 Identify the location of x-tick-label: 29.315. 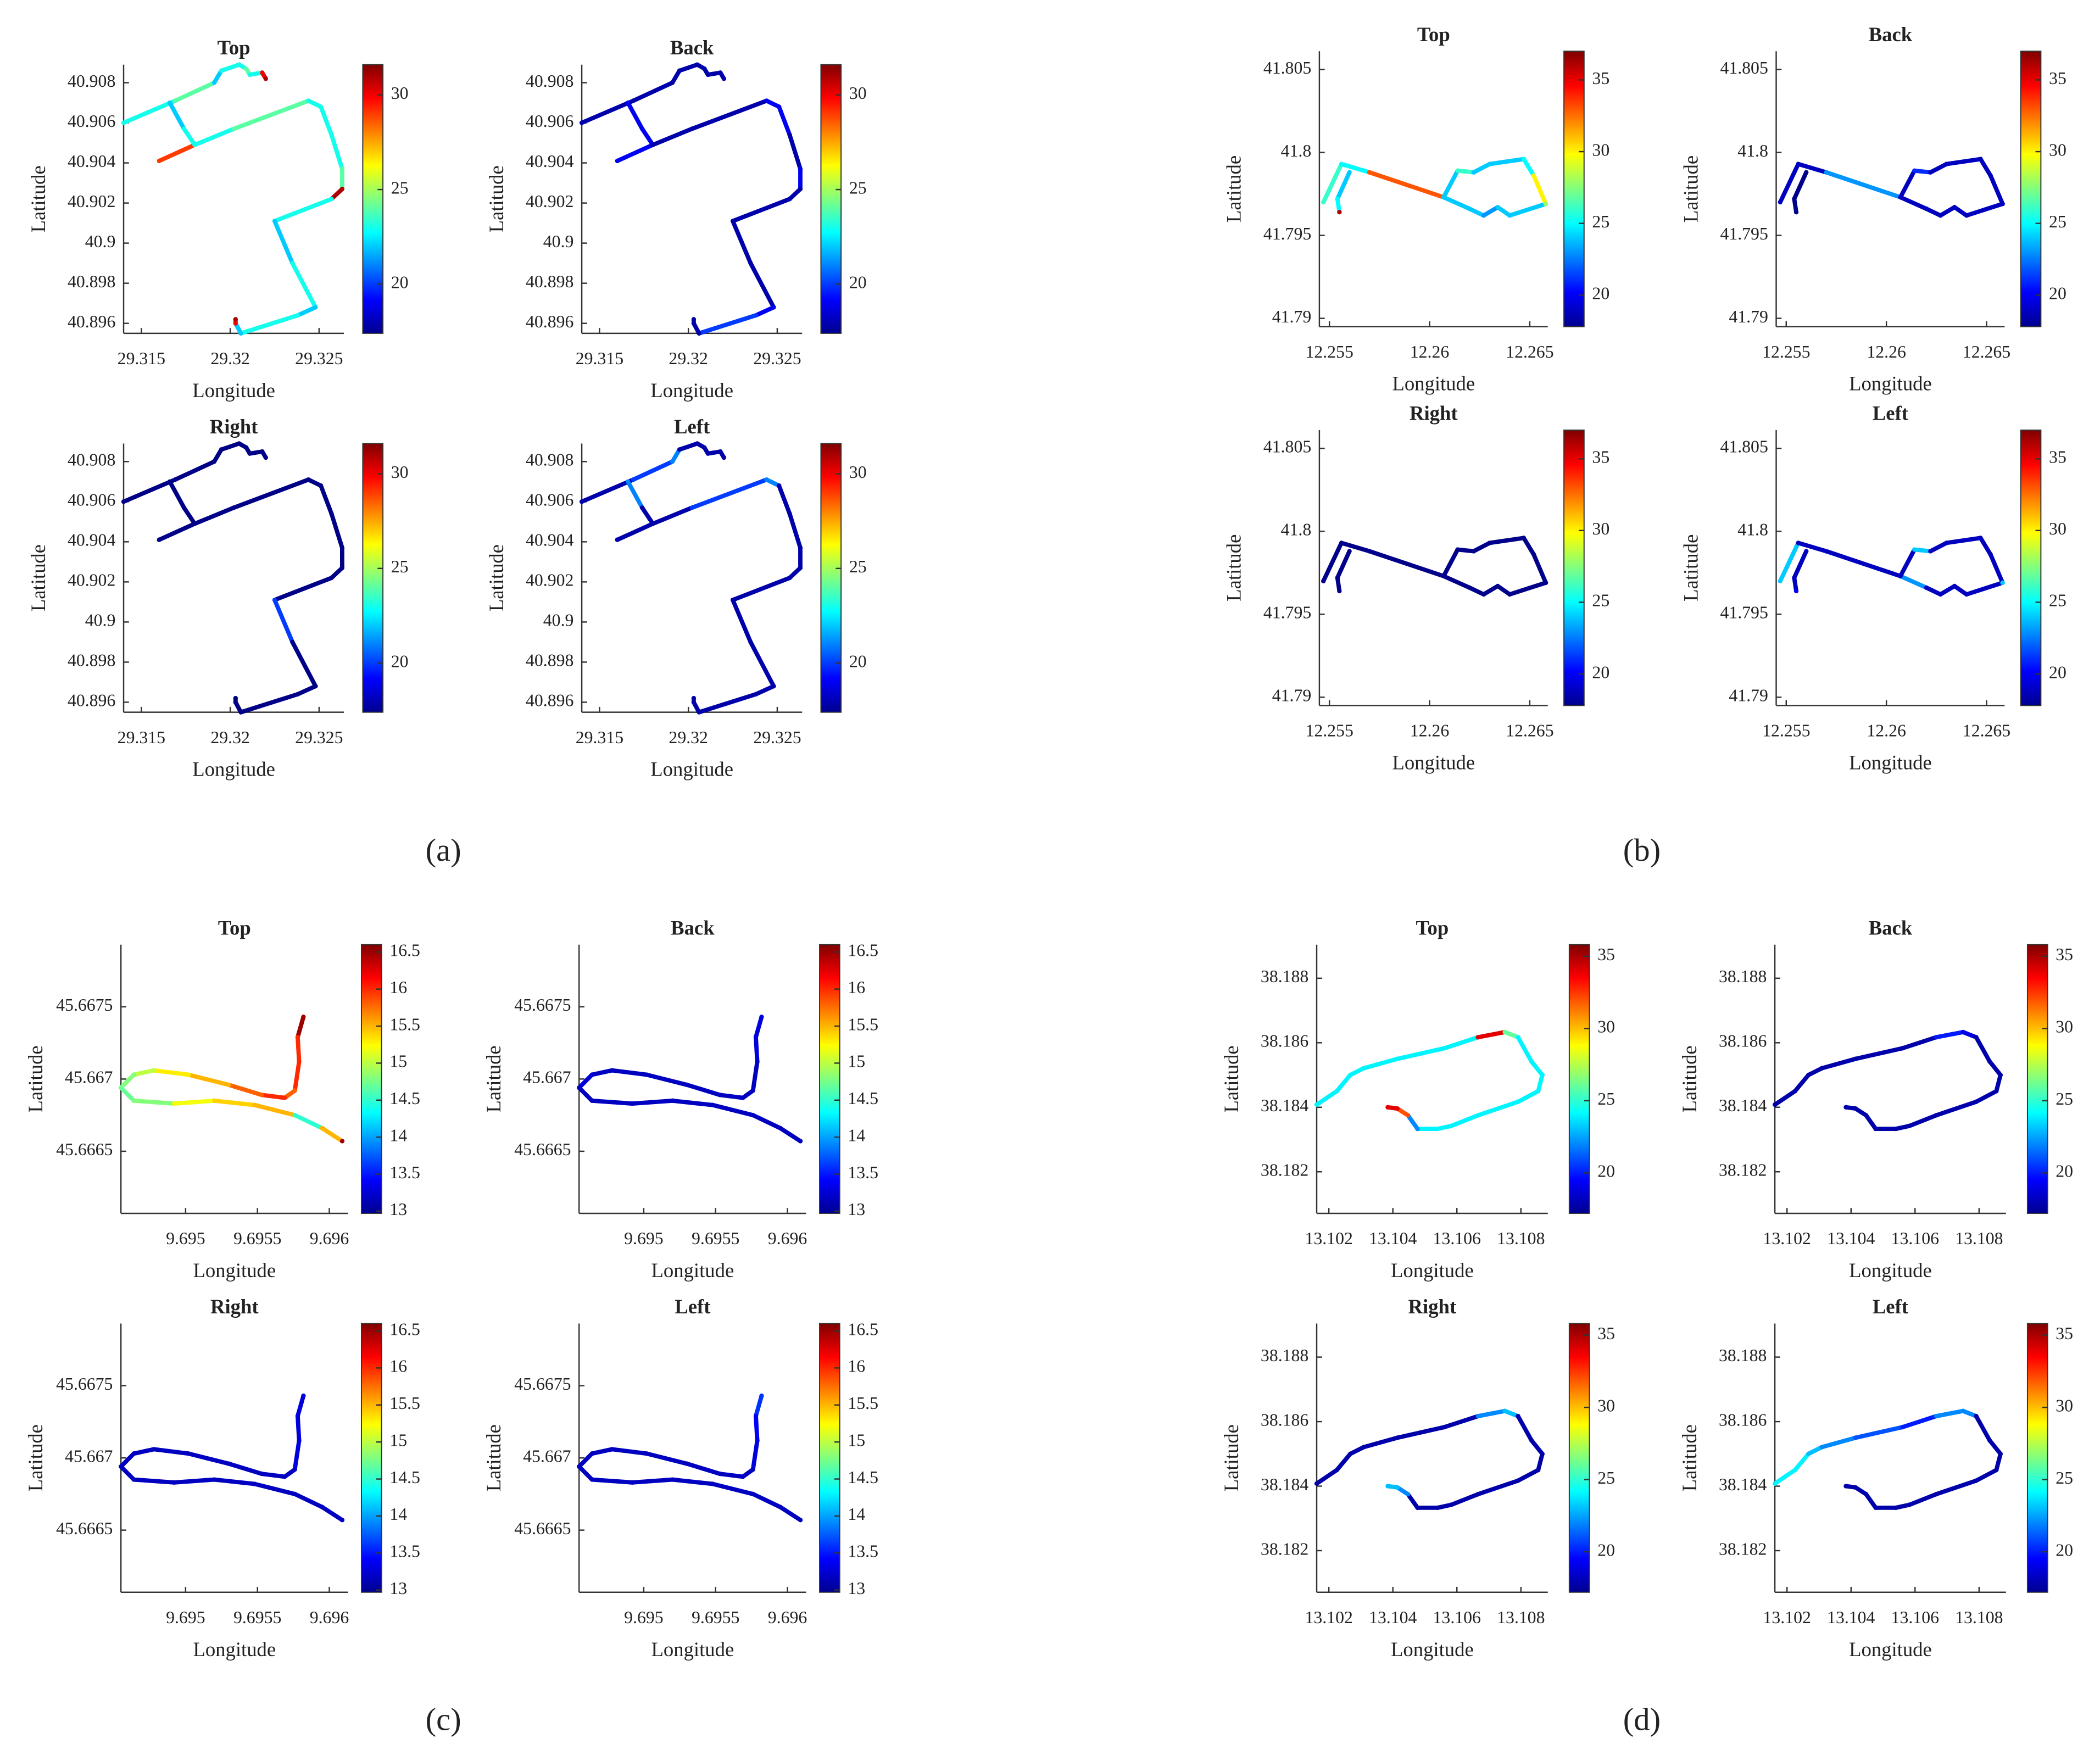
(141, 737).